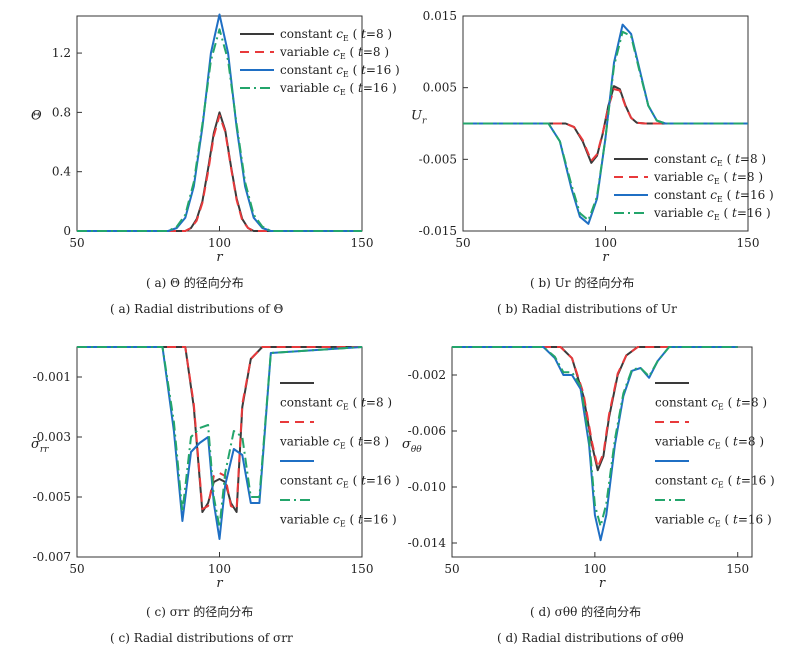  Describe the element at coordinates (61, 53) in the screenshot. I see `y-tick-label: 1.2` at that location.